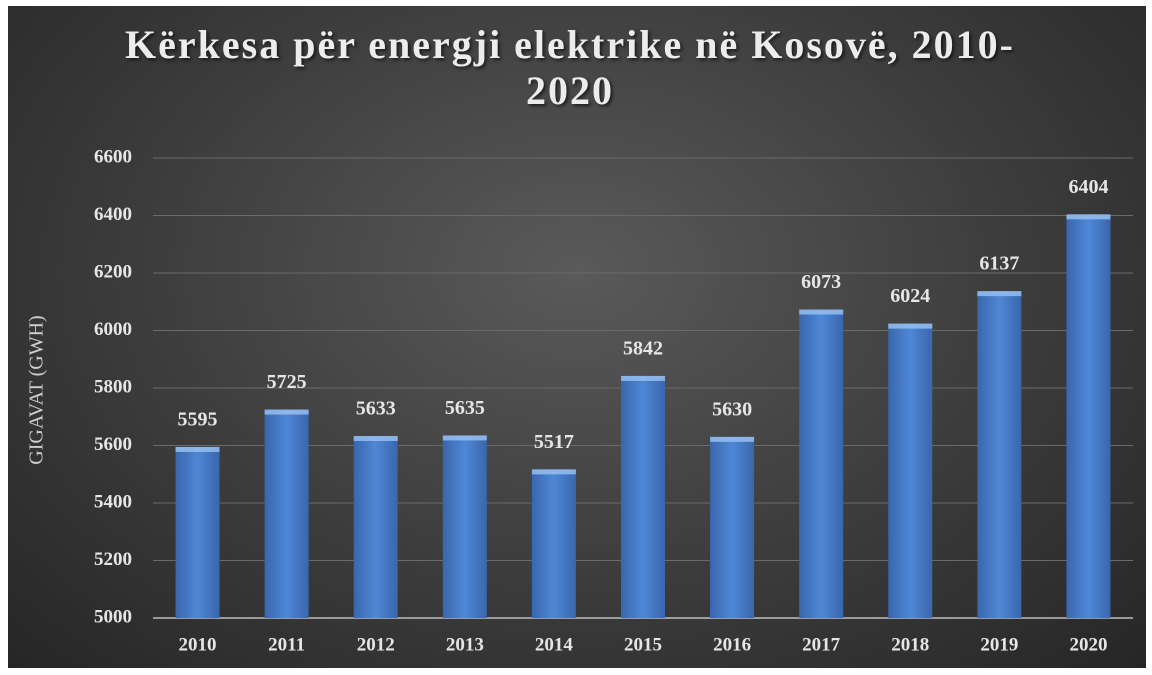 This screenshot has width=1152, height=675. I want to click on y-tick-label: 5600, so click(113, 444).